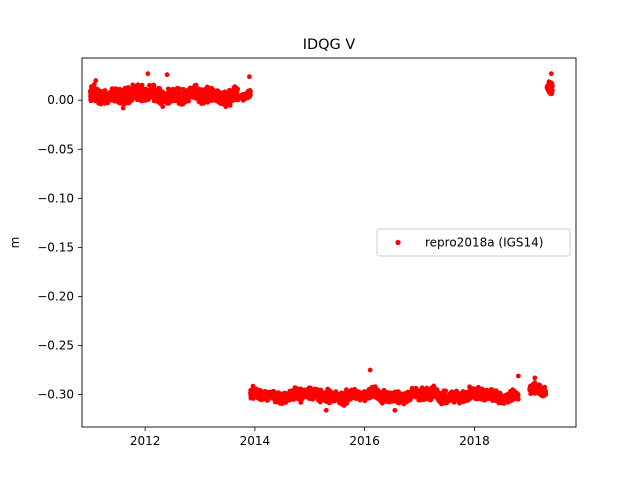 This screenshot has width=640, height=480. Describe the element at coordinates (15, 243) in the screenshot. I see `y-axis-label: m` at that location.